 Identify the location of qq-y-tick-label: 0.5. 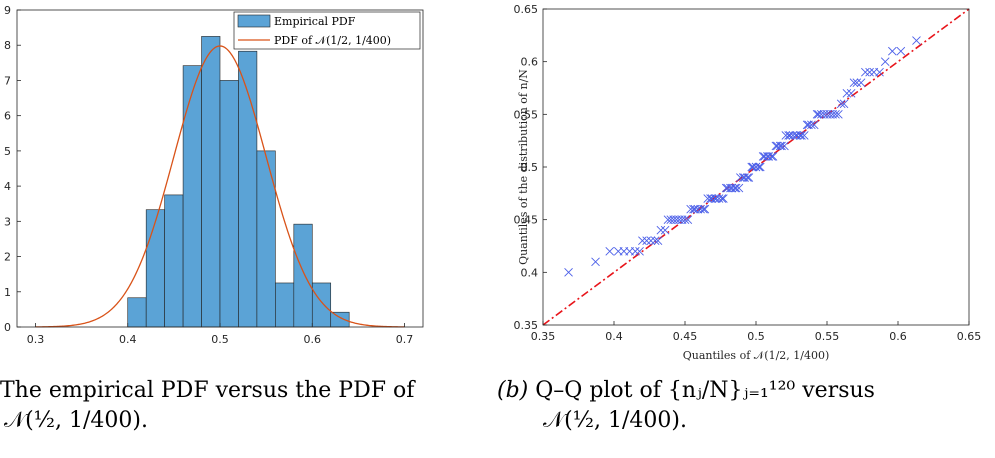
(530, 167).